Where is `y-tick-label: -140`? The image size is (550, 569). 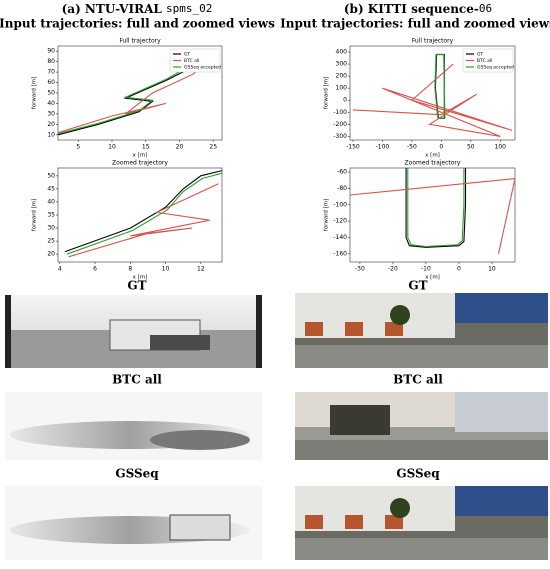 y-tick-label: -140 is located at coordinates (340, 237).